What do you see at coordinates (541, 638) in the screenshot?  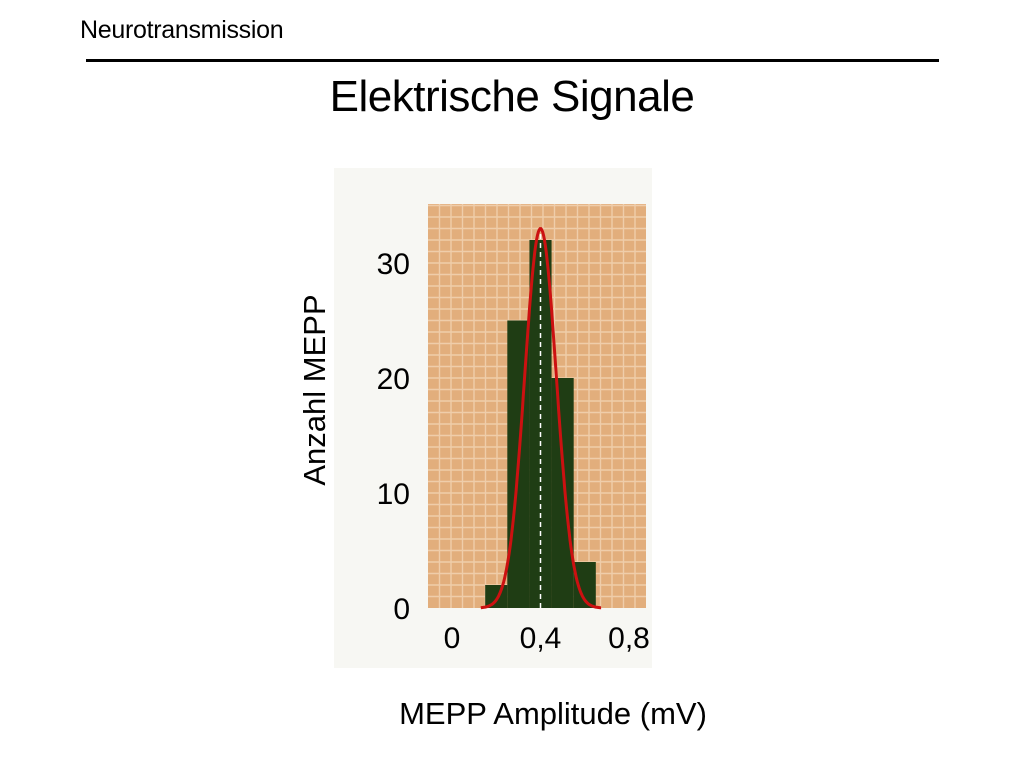 I see `x-tick-label: 0,4` at bounding box center [541, 638].